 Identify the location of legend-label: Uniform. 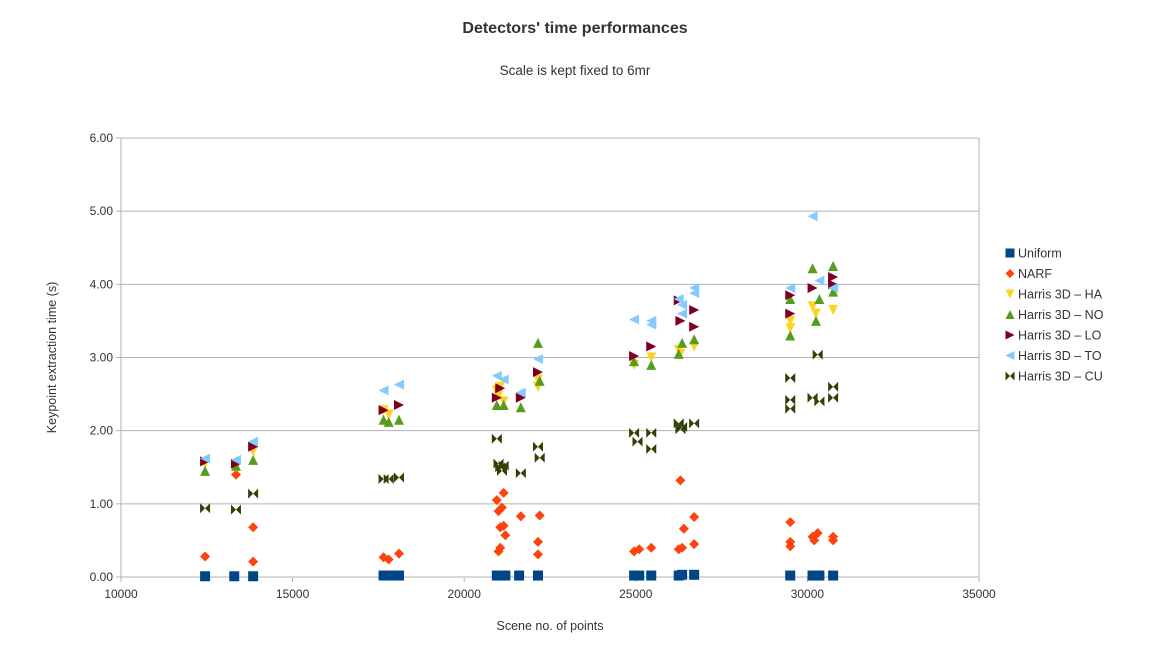
(1040, 254).